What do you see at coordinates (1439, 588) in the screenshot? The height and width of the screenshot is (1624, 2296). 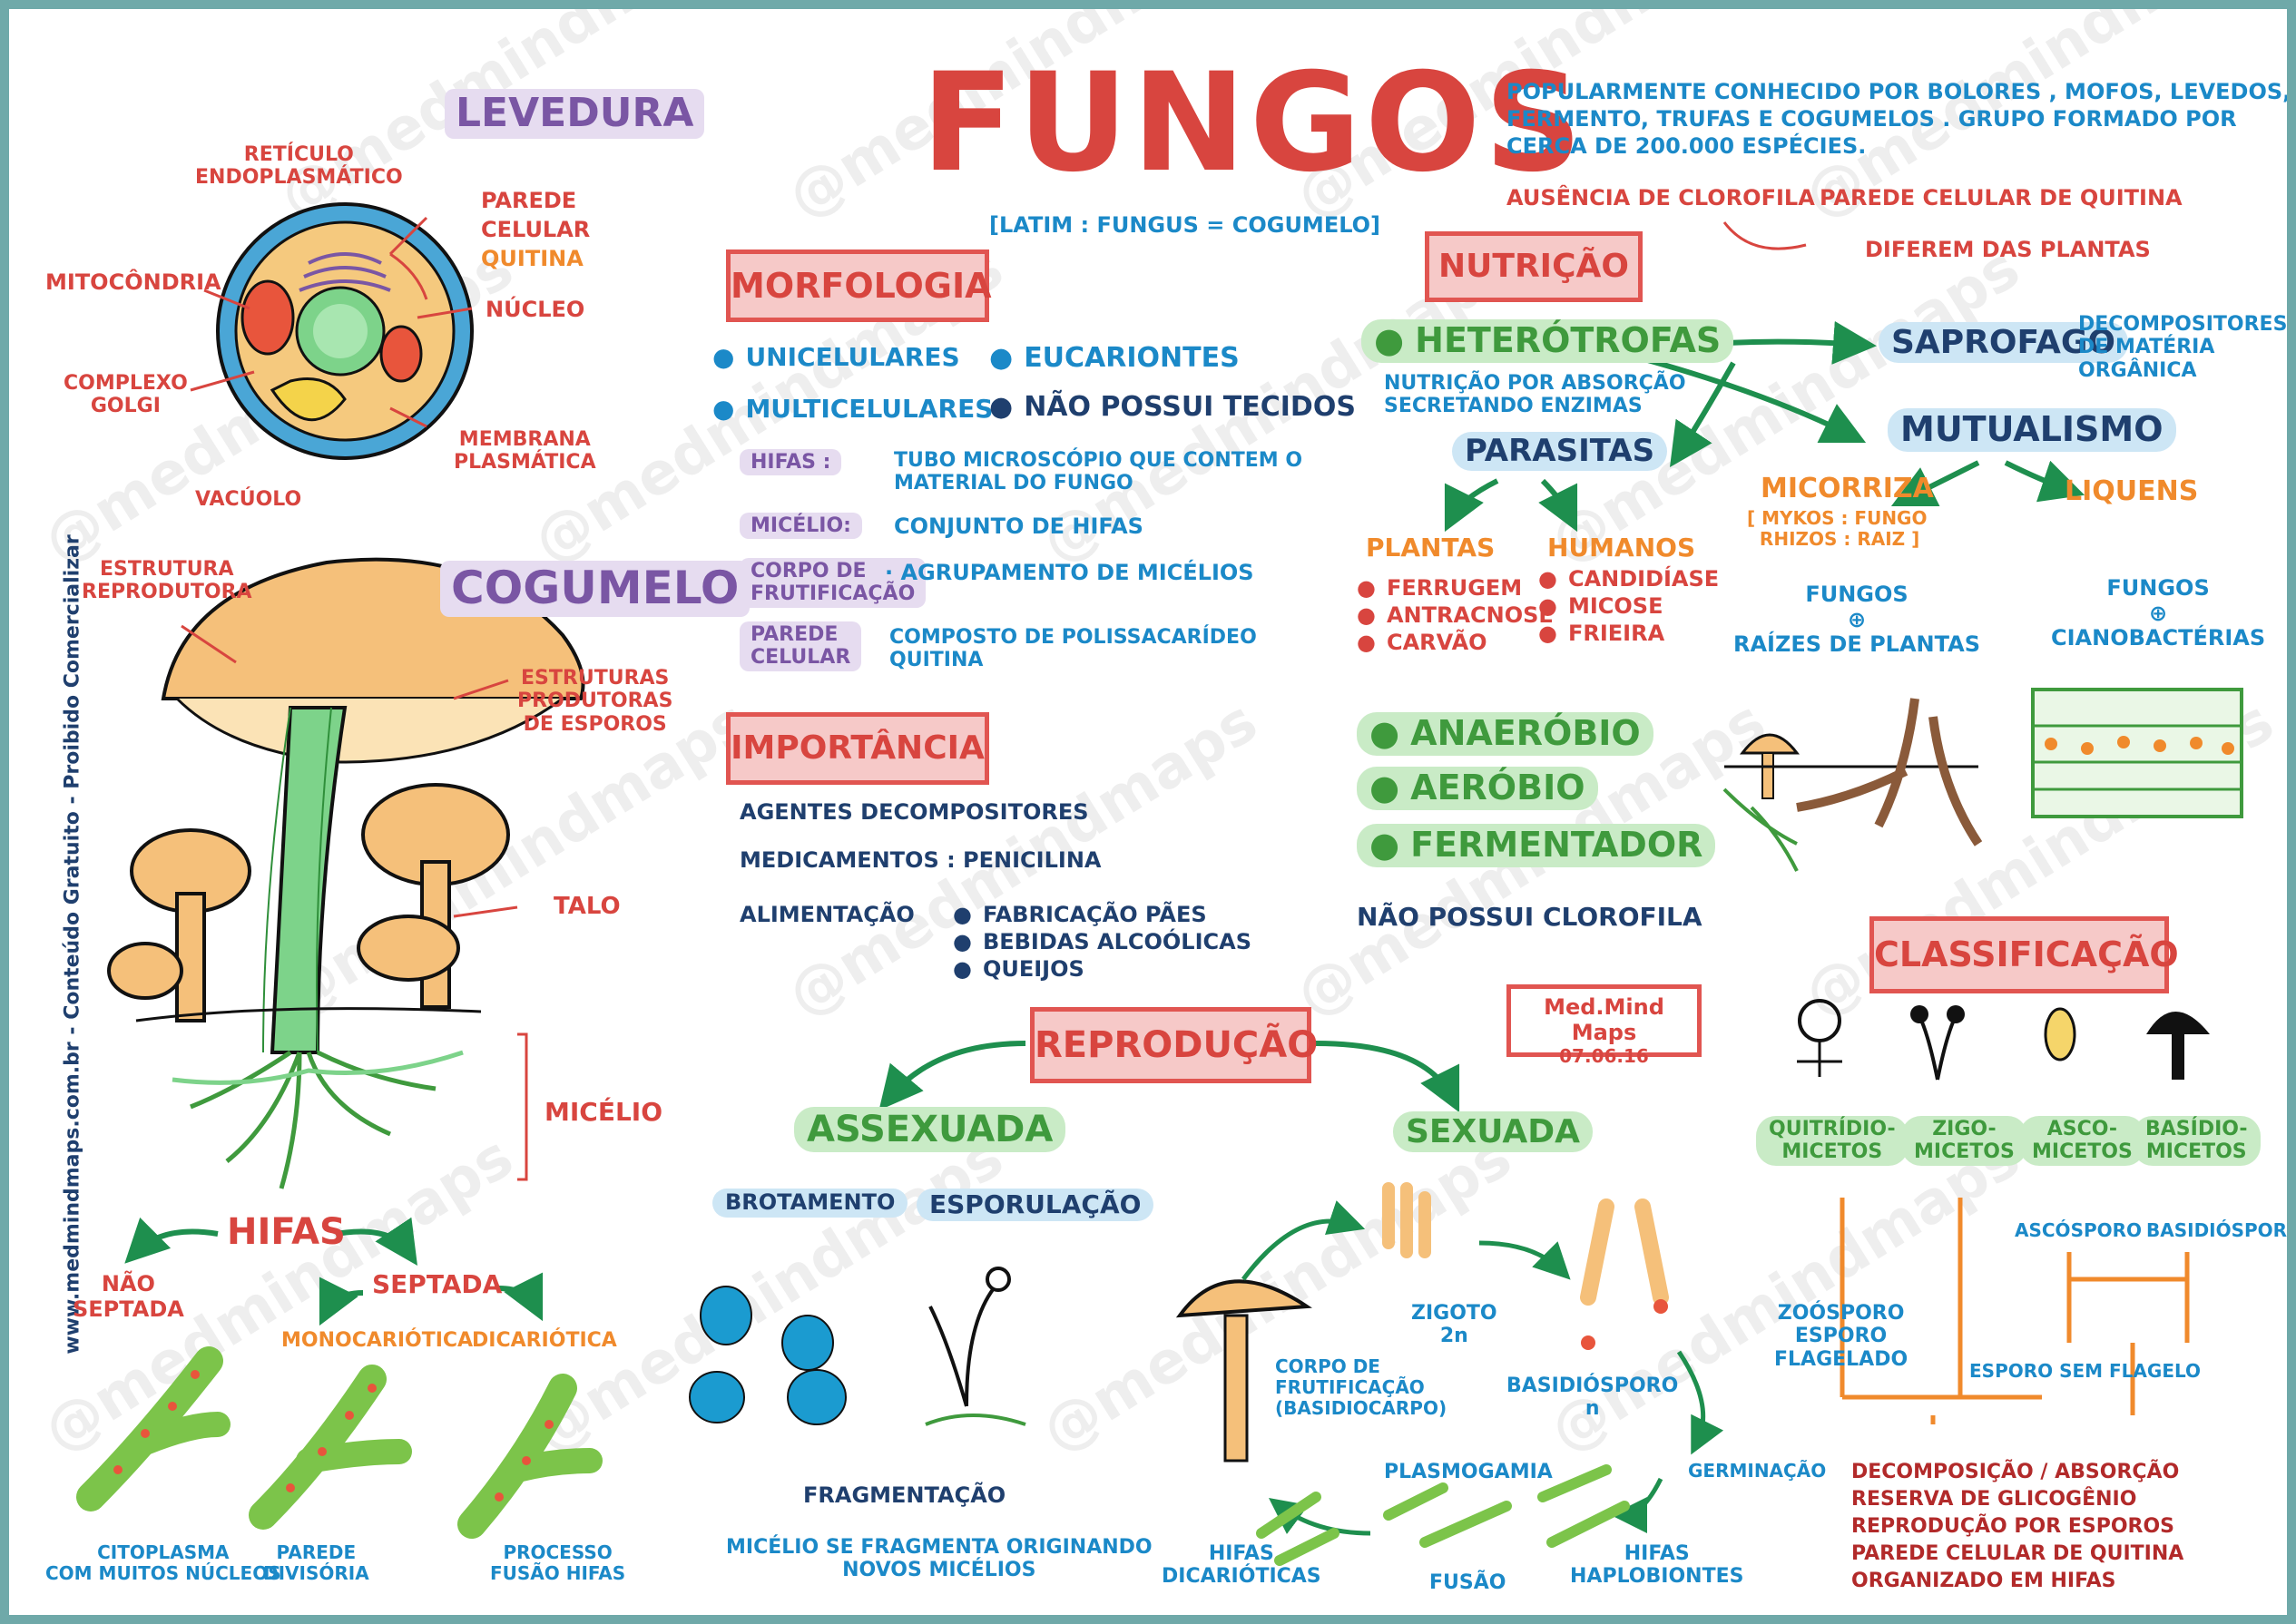 I see `plantas-item: FERRUGEM` at bounding box center [1439, 588].